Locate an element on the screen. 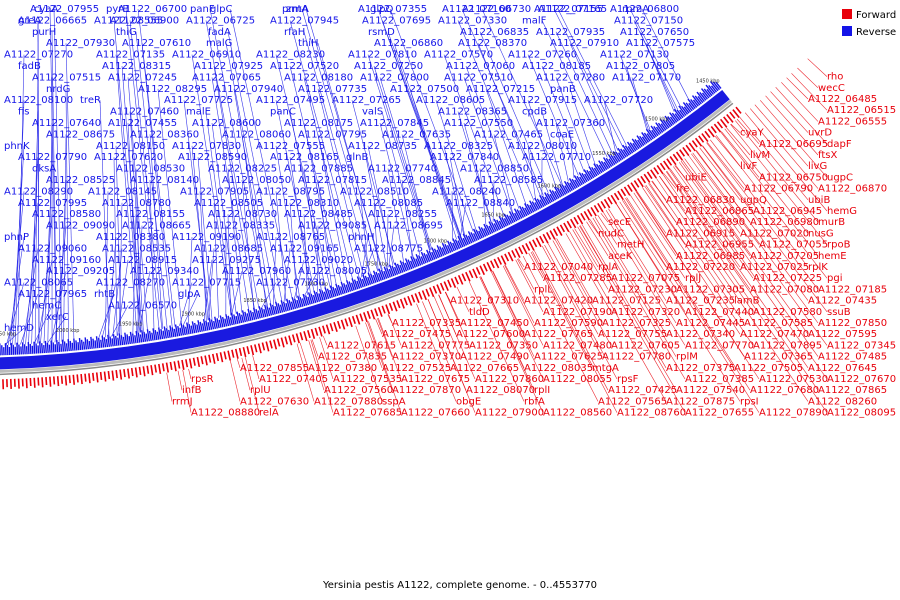 This screenshot has height=600, width=900. forward-gene-label: A1122_07765 is located at coordinates (558, 334).